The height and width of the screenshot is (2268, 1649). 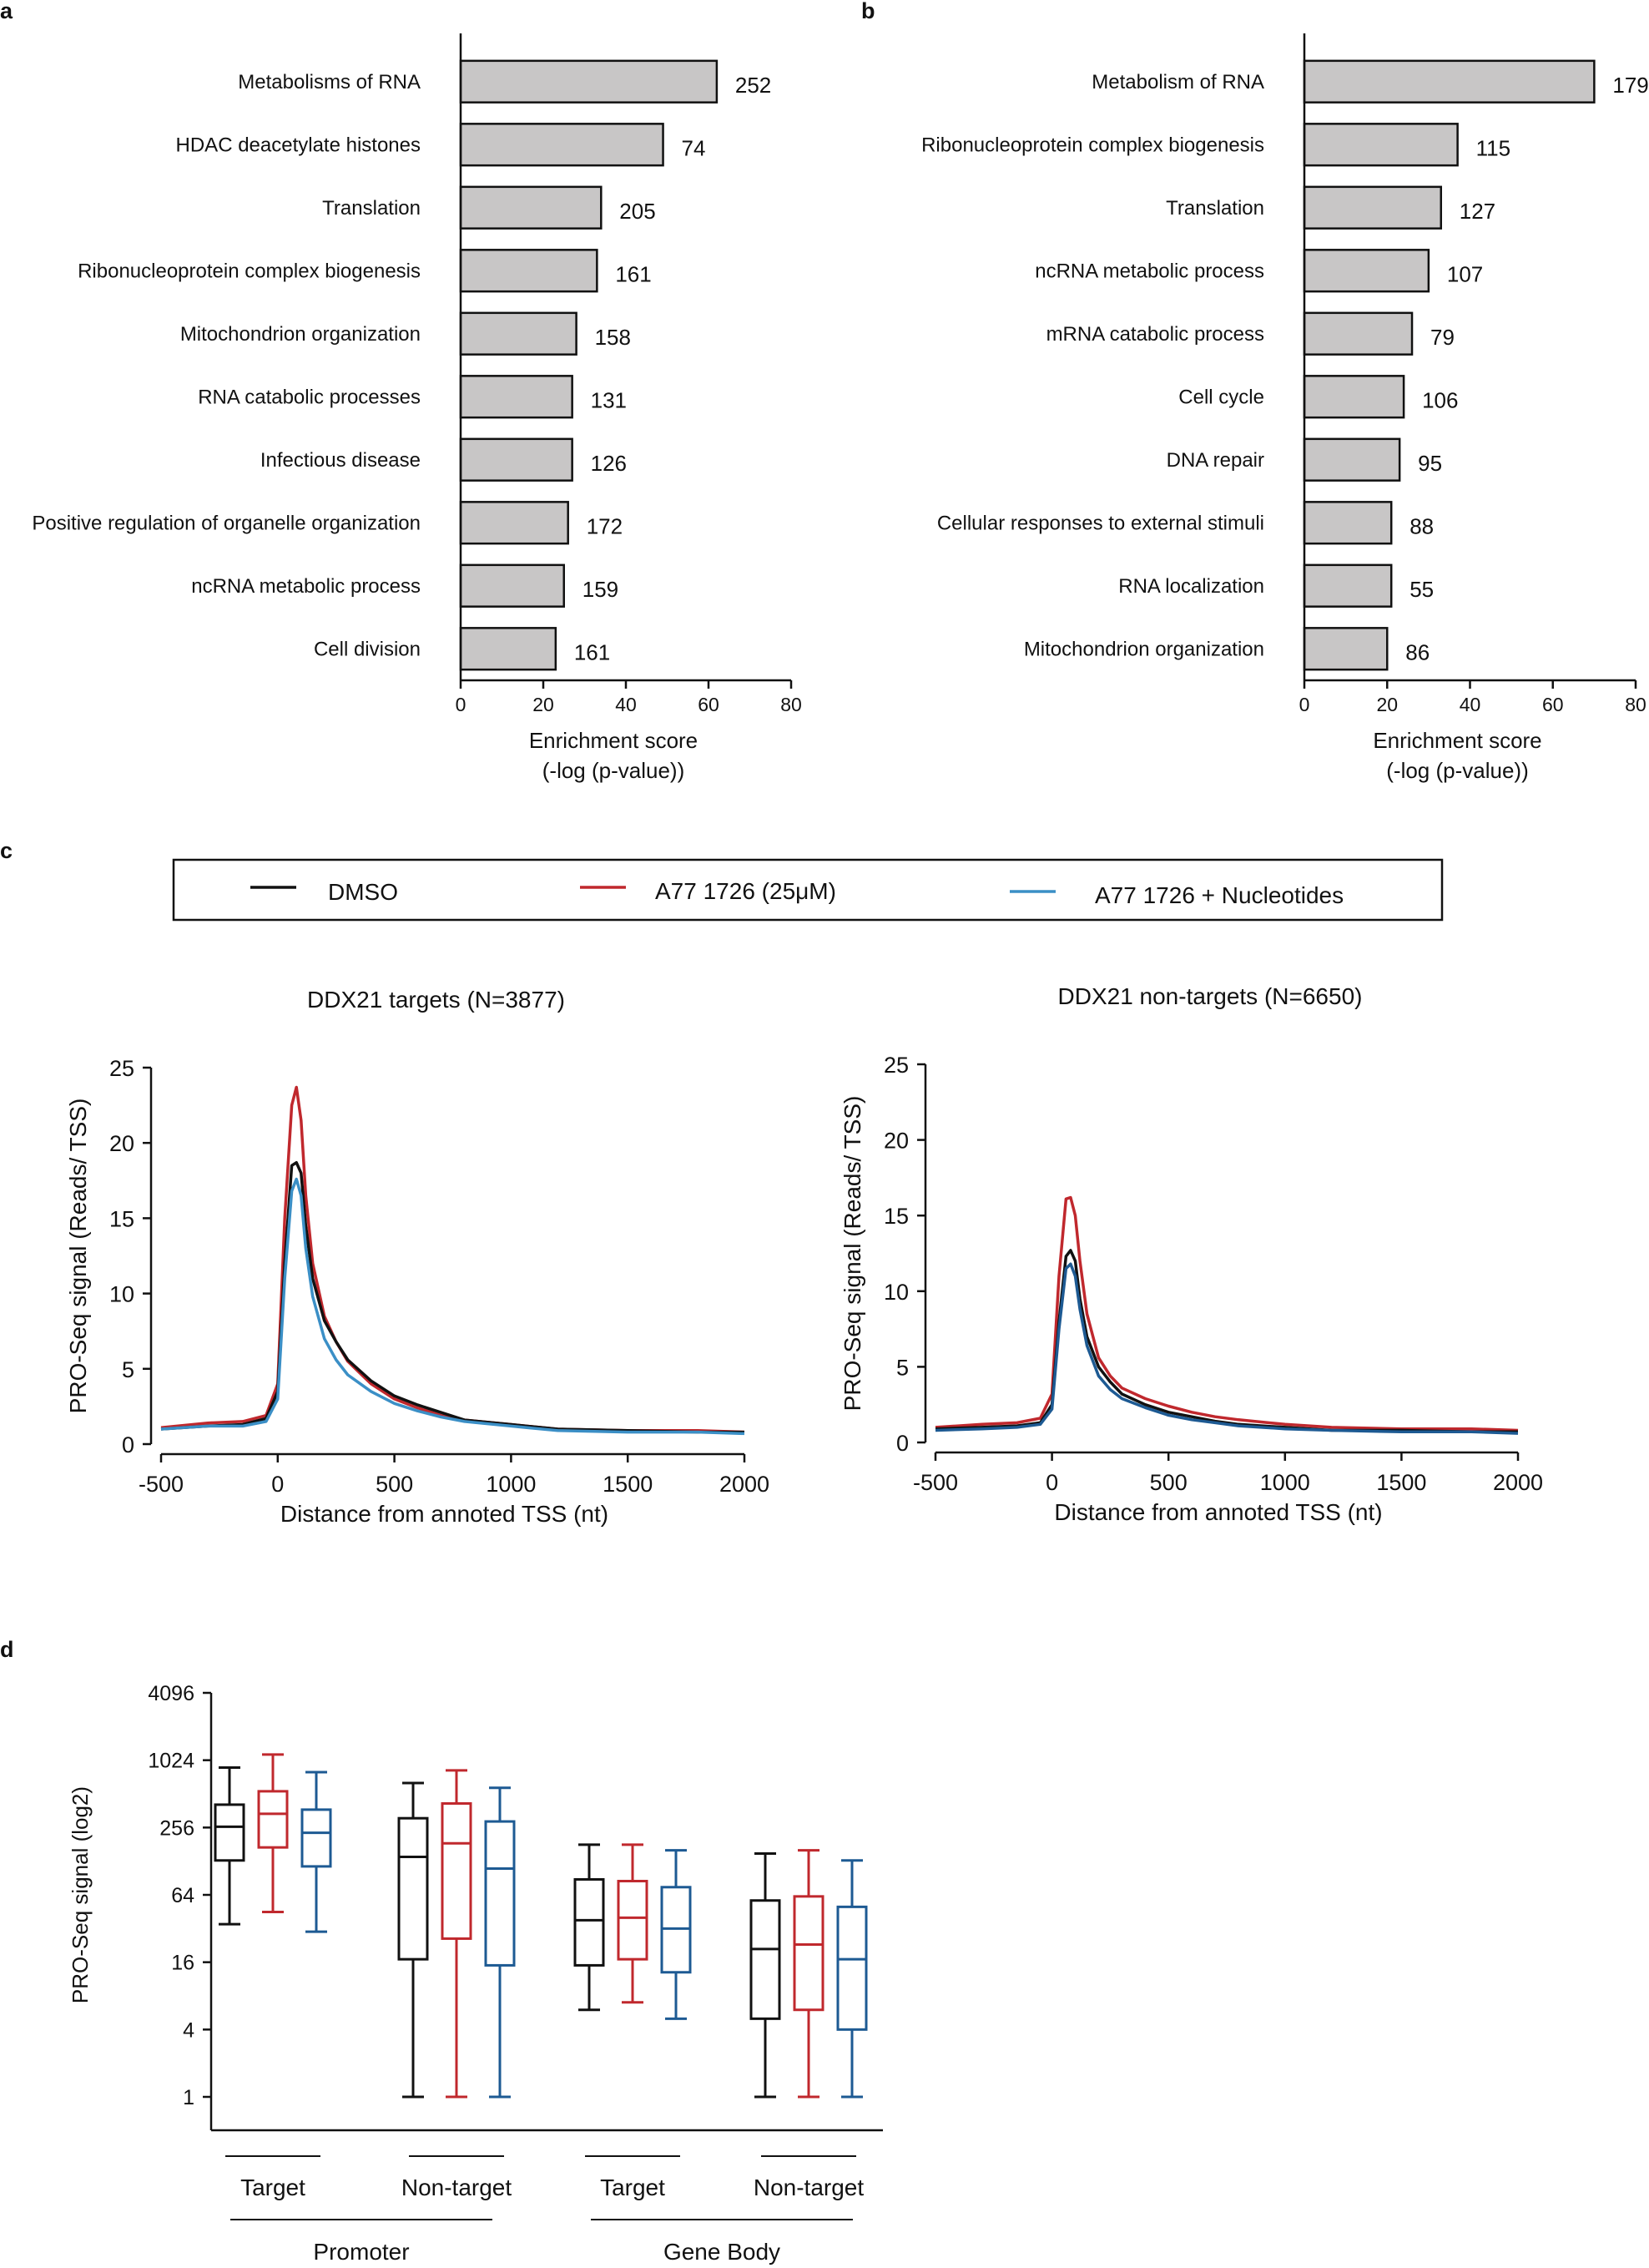 I want to click on x-tick-label: 2000, so click(x=1518, y=1482).